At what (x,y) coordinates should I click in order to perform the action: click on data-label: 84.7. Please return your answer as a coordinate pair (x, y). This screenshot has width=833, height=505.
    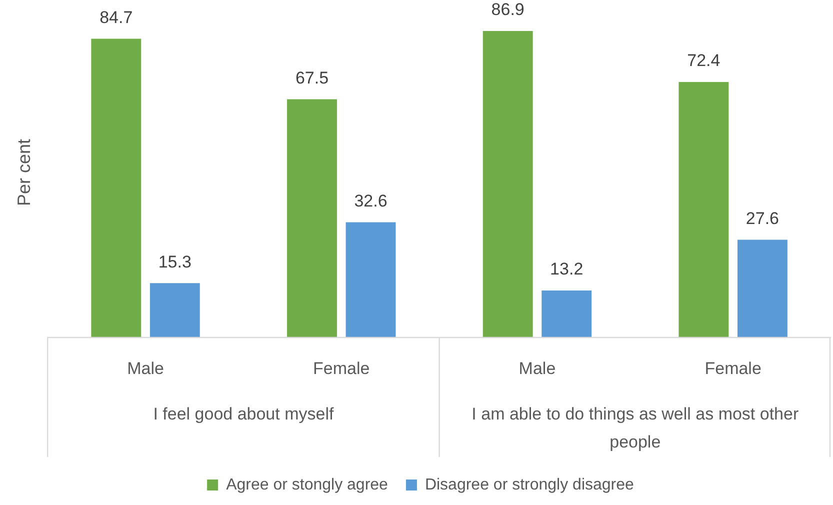
    Looking at the image, I should click on (116, 17).